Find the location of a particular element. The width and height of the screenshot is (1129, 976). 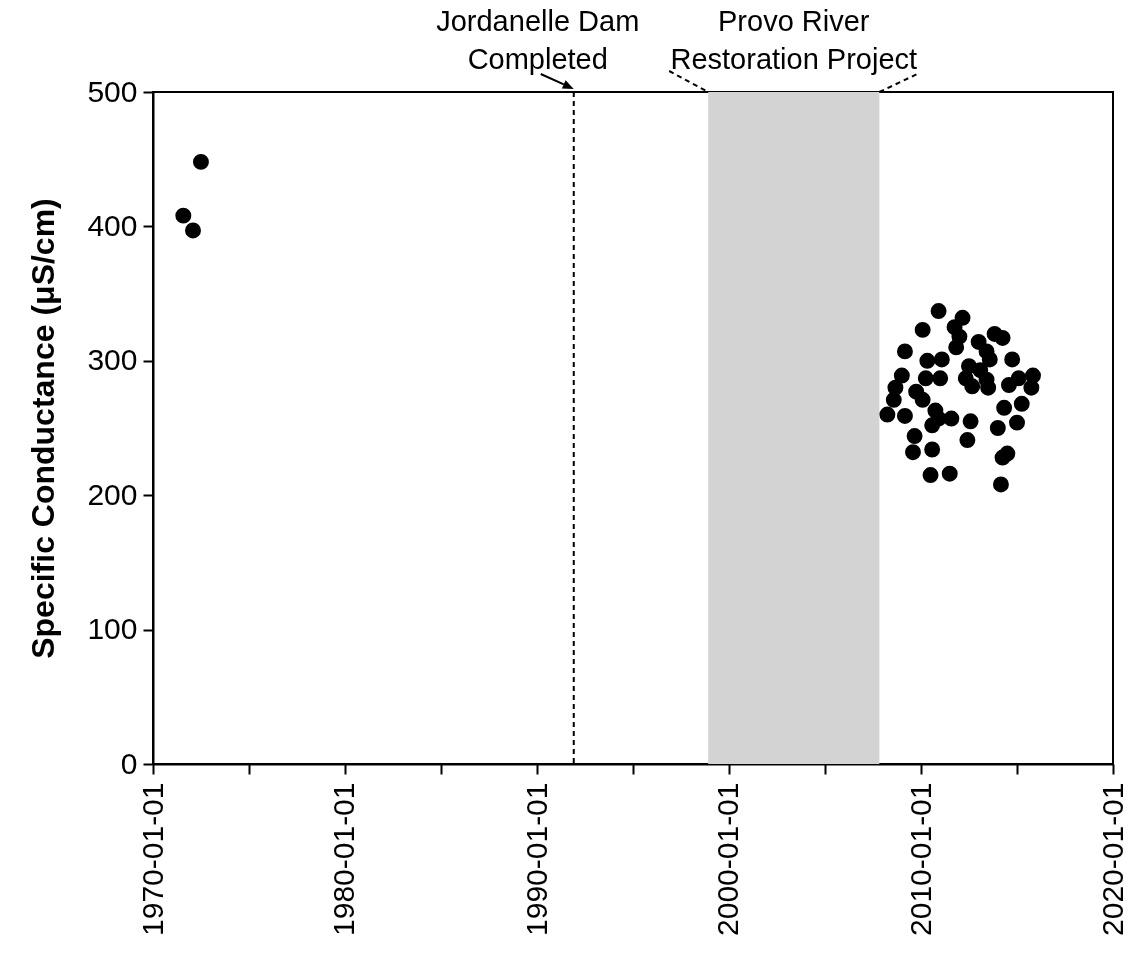

y-tick-label: 200 is located at coordinates (112, 494).